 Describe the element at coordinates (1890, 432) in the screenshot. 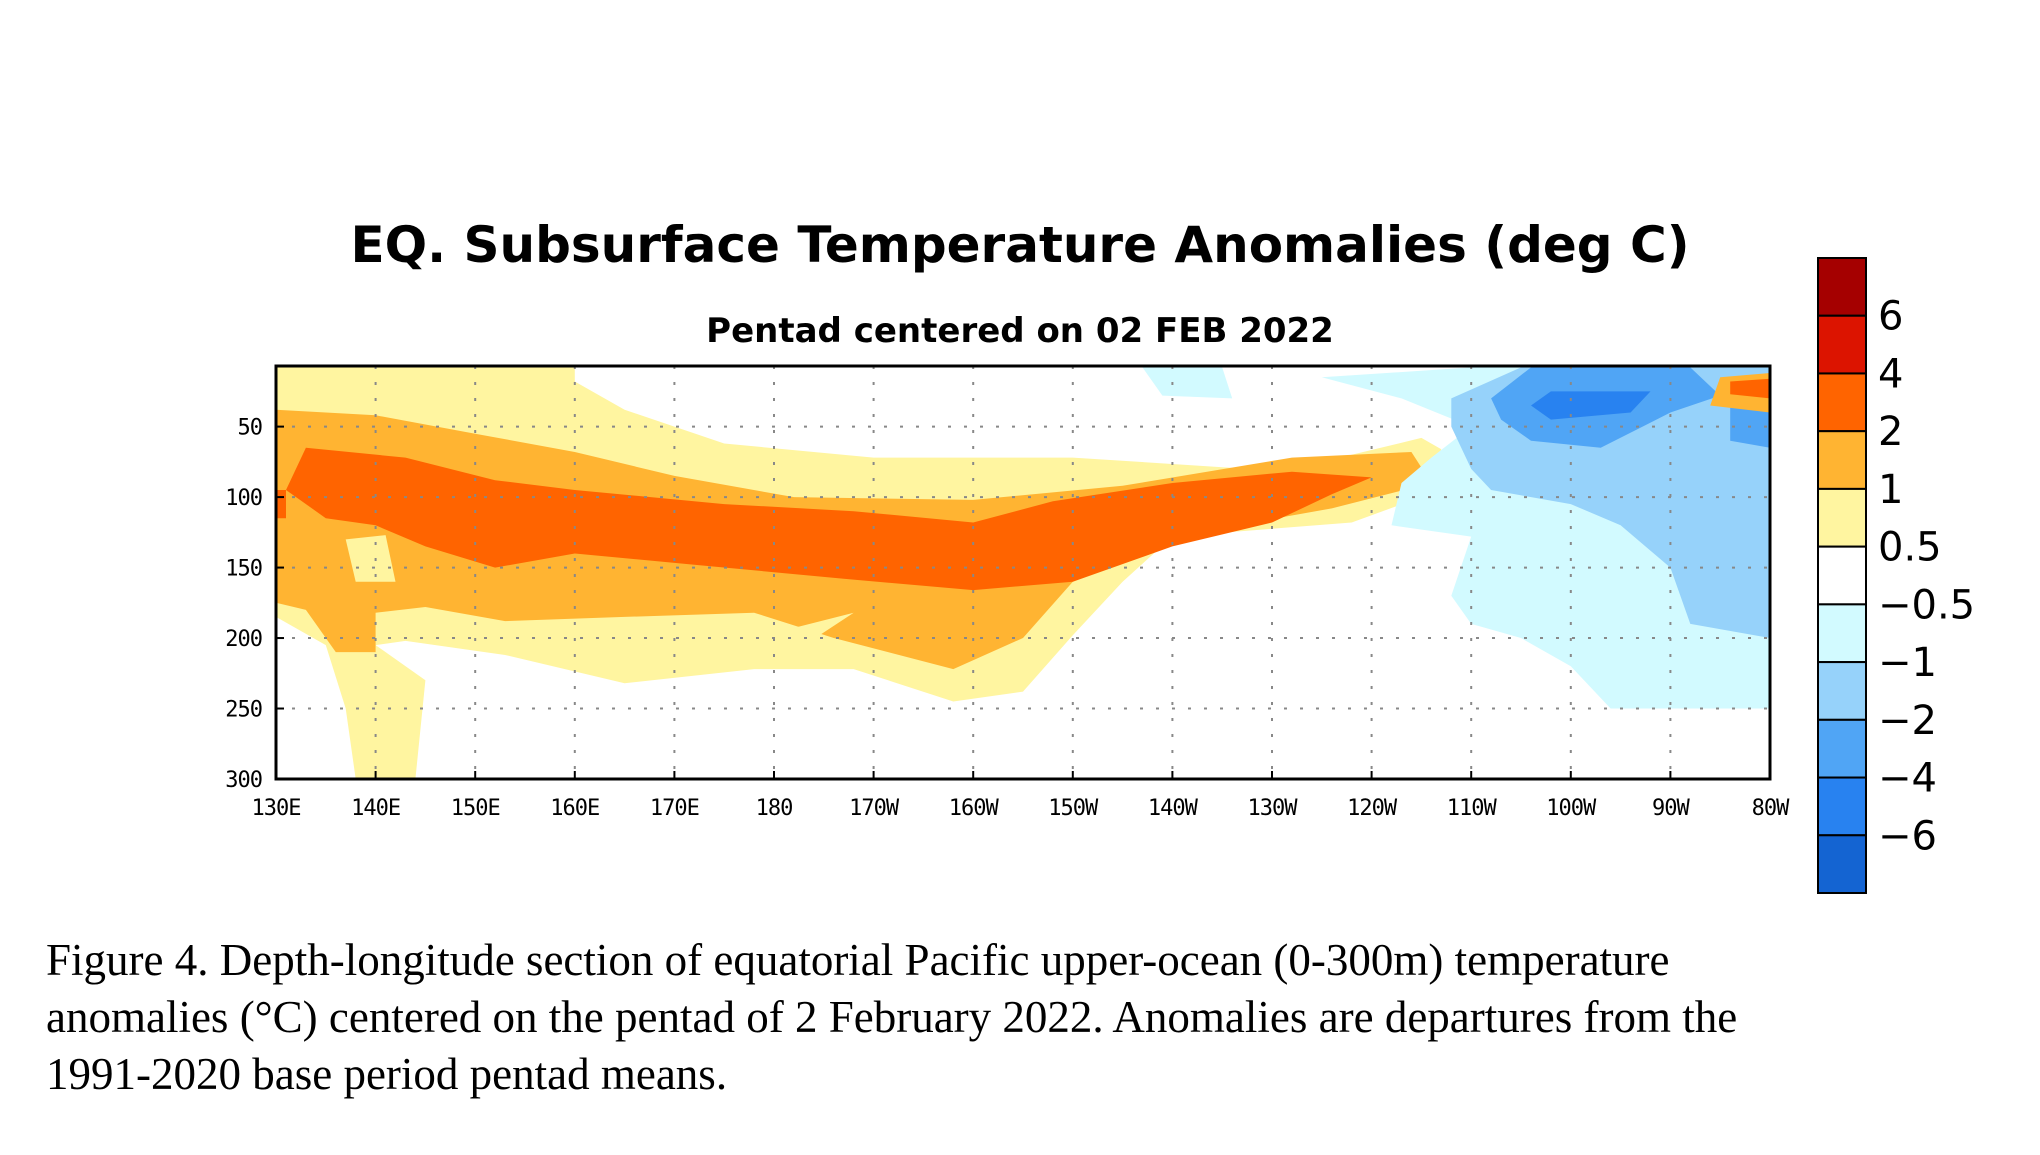

I see `colorbar-label: 2` at that location.